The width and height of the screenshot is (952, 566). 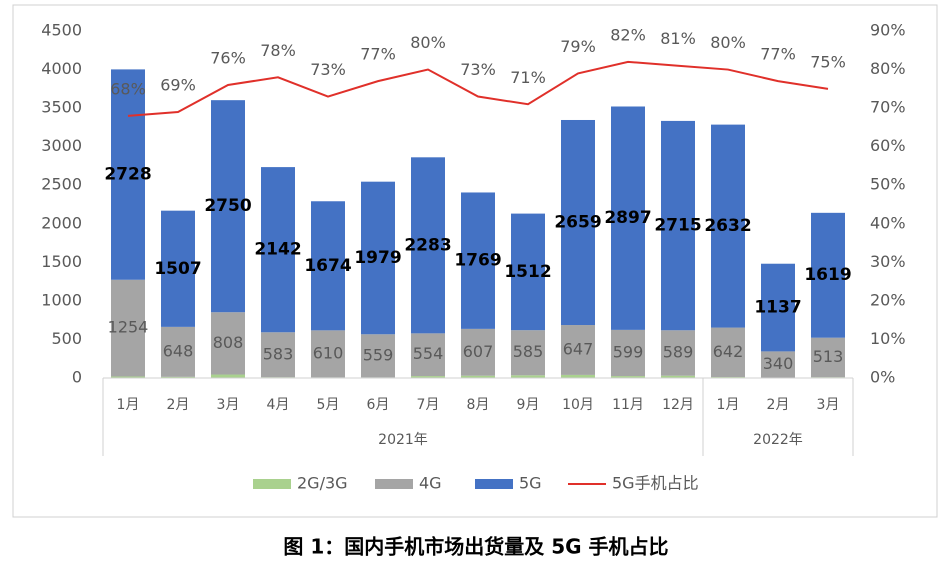 I want to click on value-label: 340, so click(x=778, y=363).